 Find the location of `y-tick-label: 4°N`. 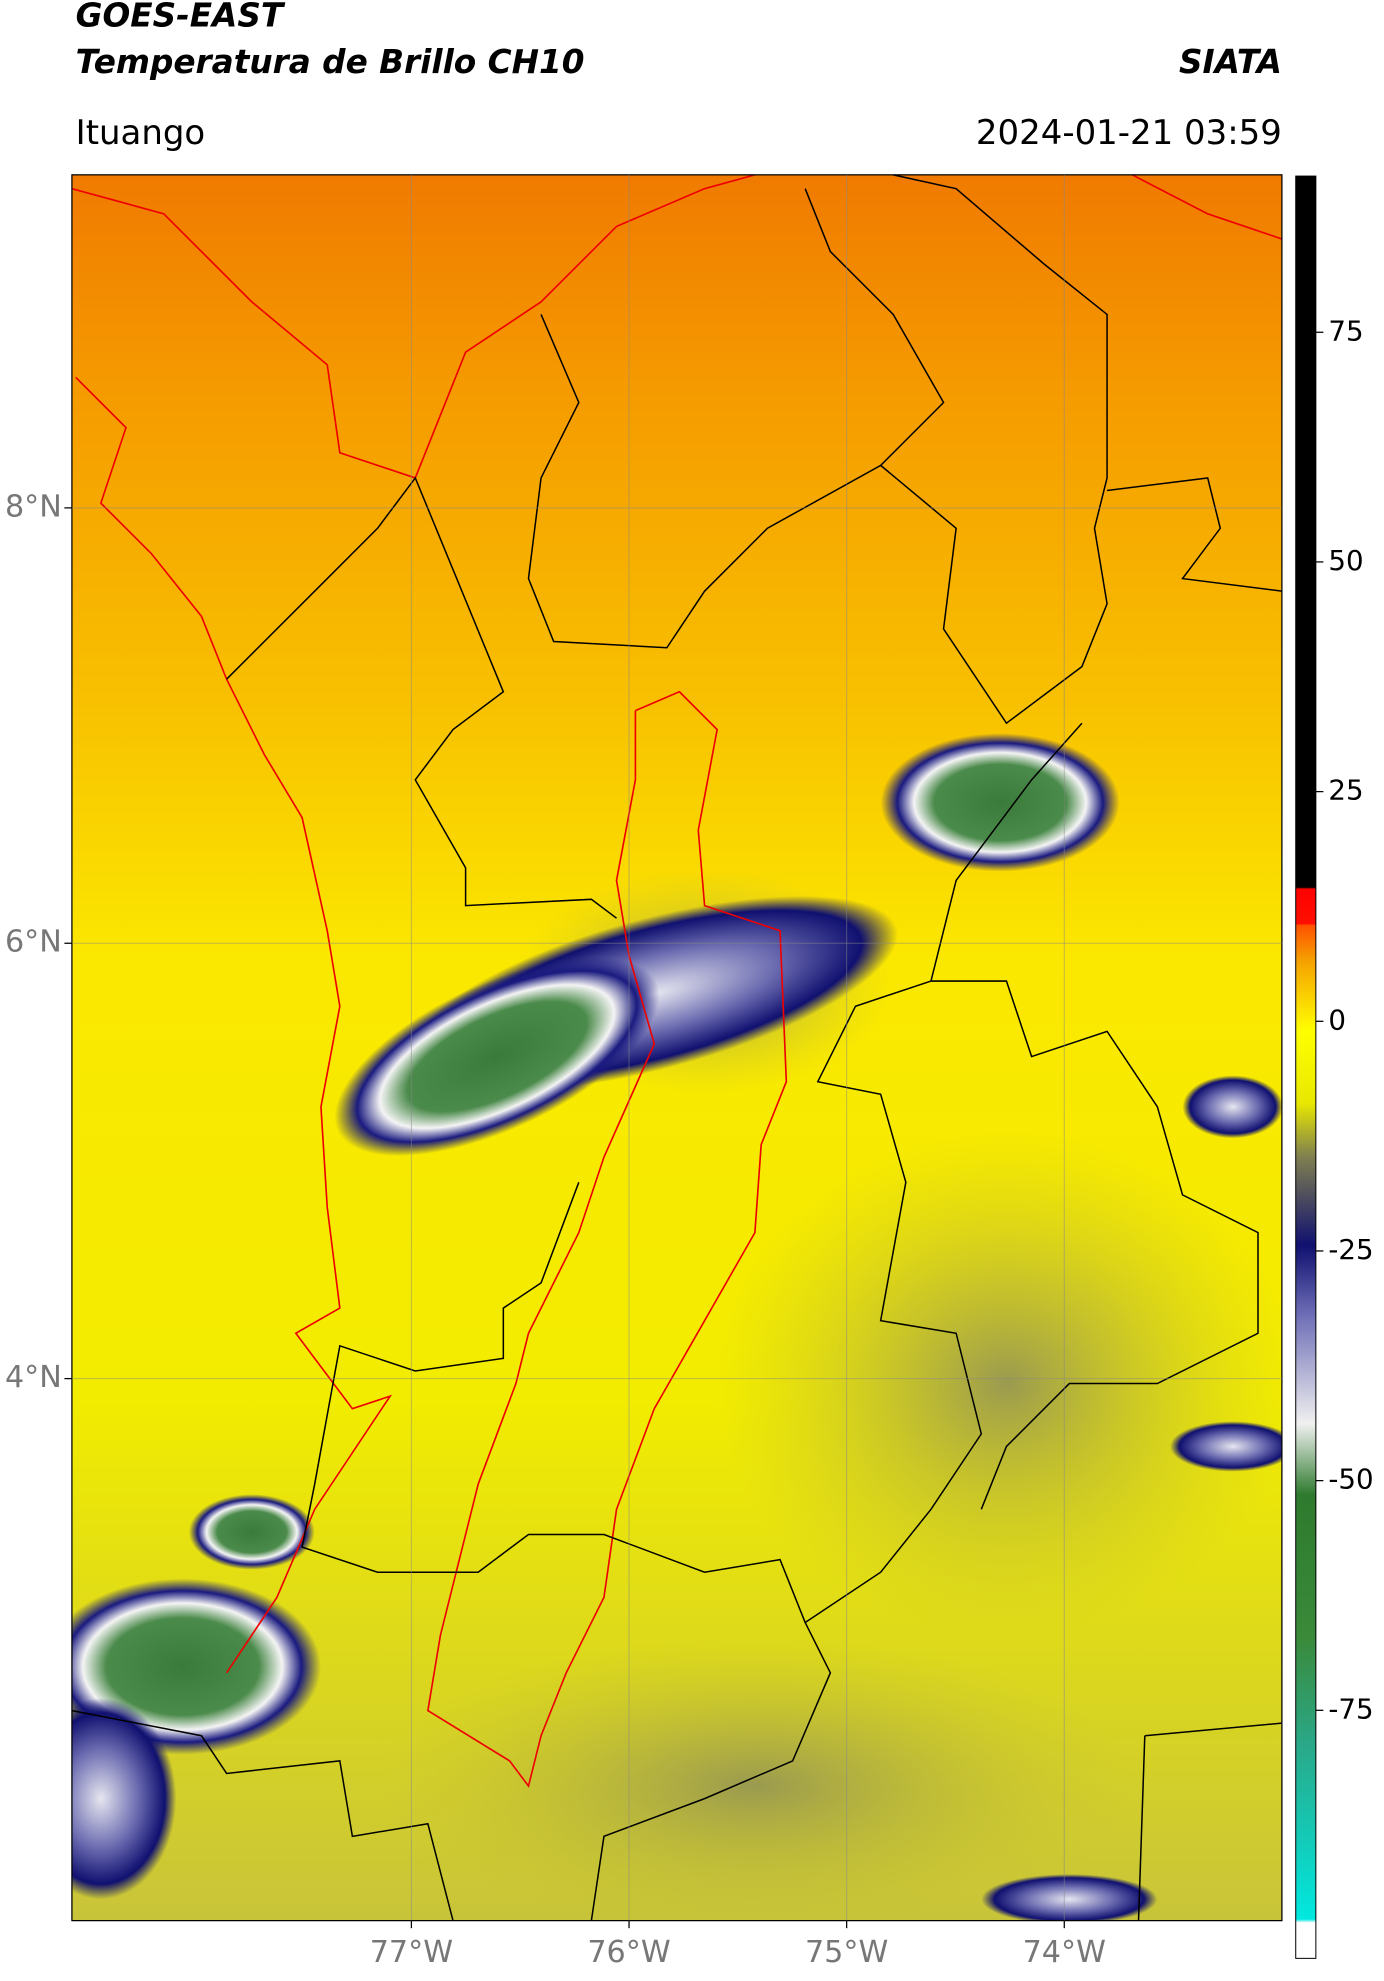

y-tick-label: 4°N is located at coordinates (33, 1377).